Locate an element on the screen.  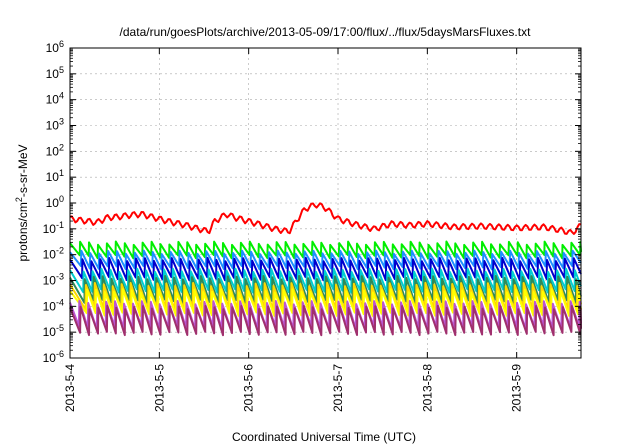
y-axis-label: protons/cm2-s-sr-MeV is located at coordinates (22, 202).